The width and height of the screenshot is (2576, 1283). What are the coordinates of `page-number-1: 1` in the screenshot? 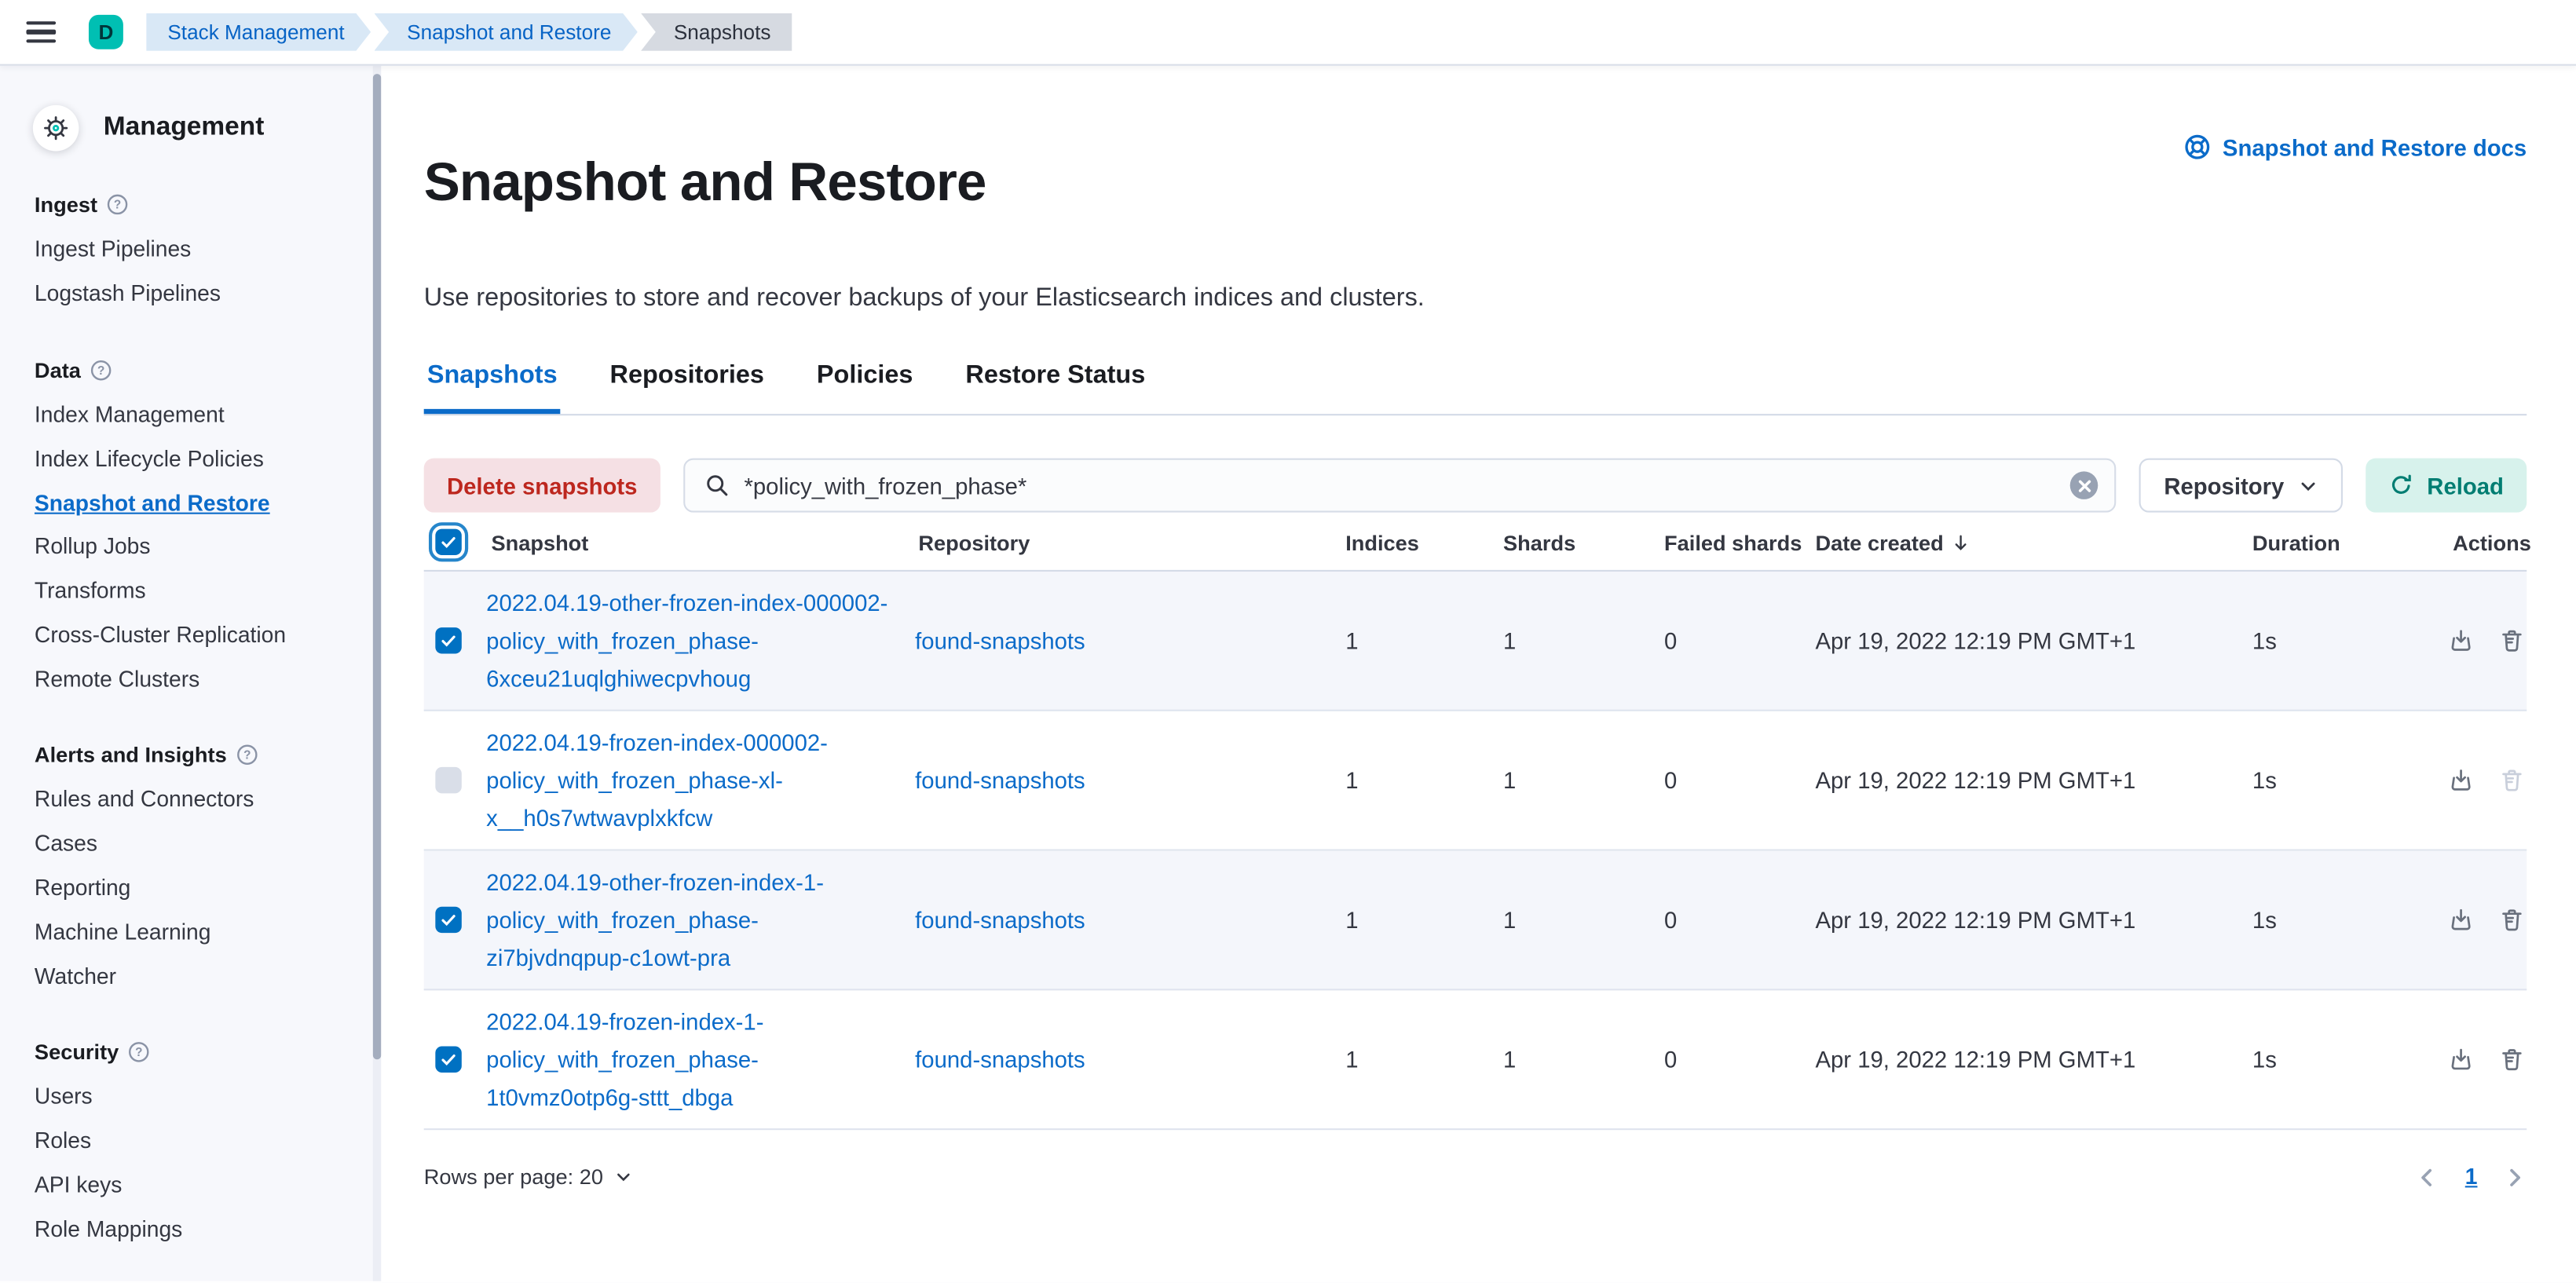 It's located at (2471, 1177).